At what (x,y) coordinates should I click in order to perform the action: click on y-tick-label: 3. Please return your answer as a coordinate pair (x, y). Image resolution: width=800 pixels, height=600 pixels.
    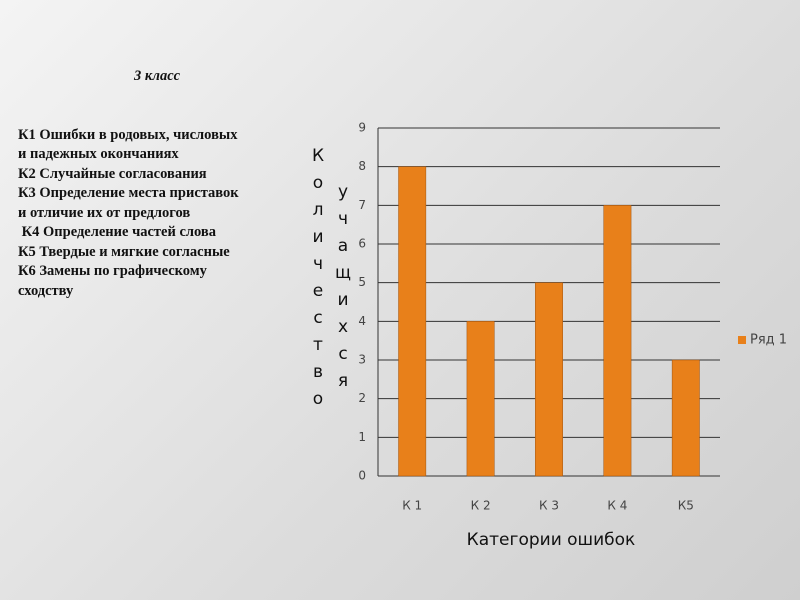
    Looking at the image, I should click on (362, 360).